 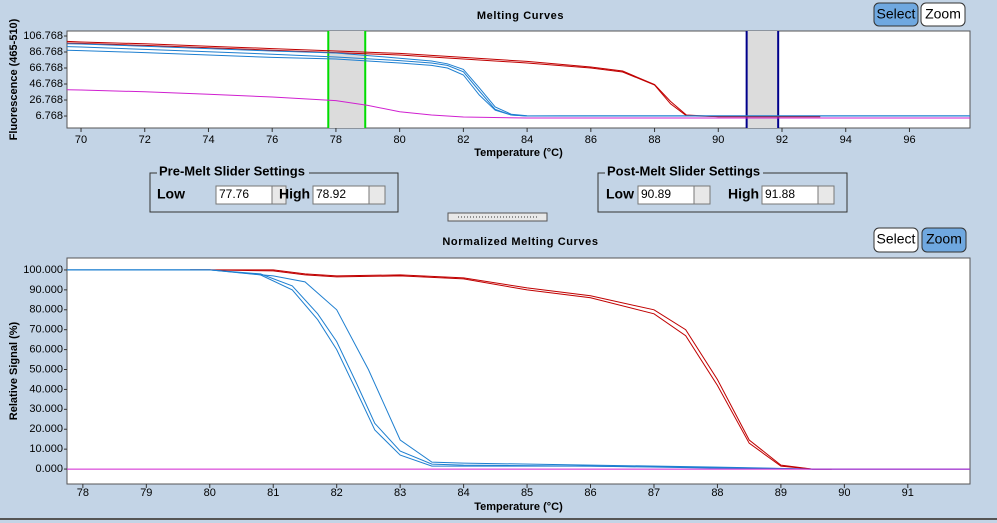 What do you see at coordinates (782, 140) in the screenshot?
I see `x-tick-label: 92` at bounding box center [782, 140].